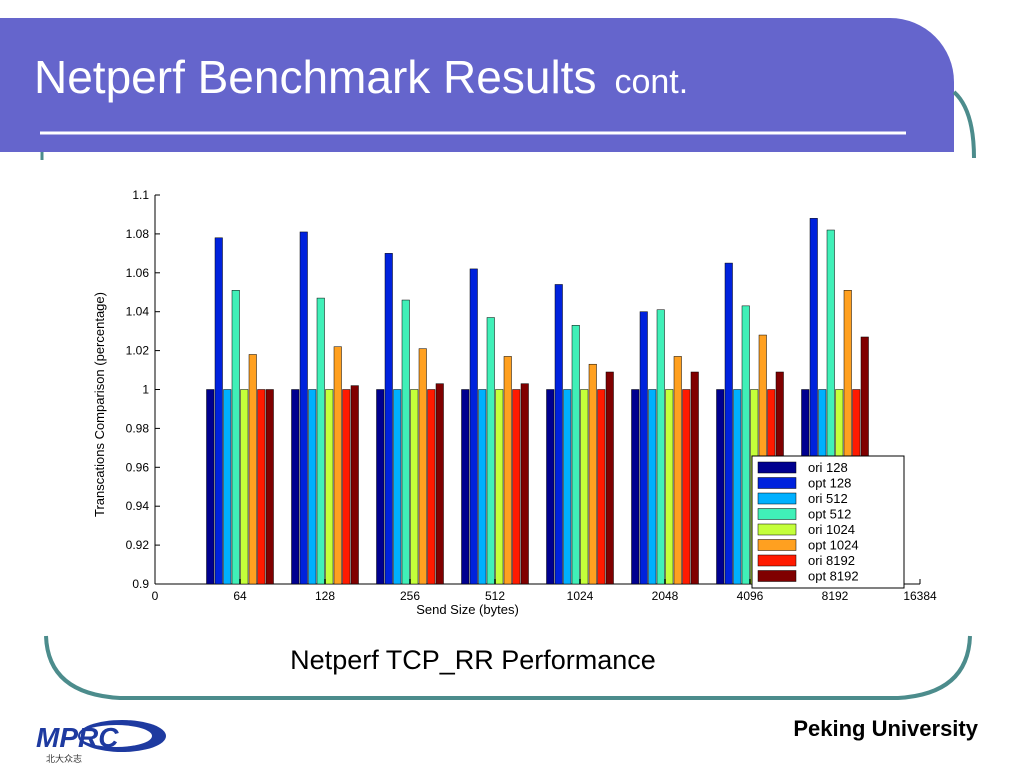 The image size is (1024, 768). What do you see at coordinates (831, 529) in the screenshot?
I see `legend-label: ori 1024` at bounding box center [831, 529].